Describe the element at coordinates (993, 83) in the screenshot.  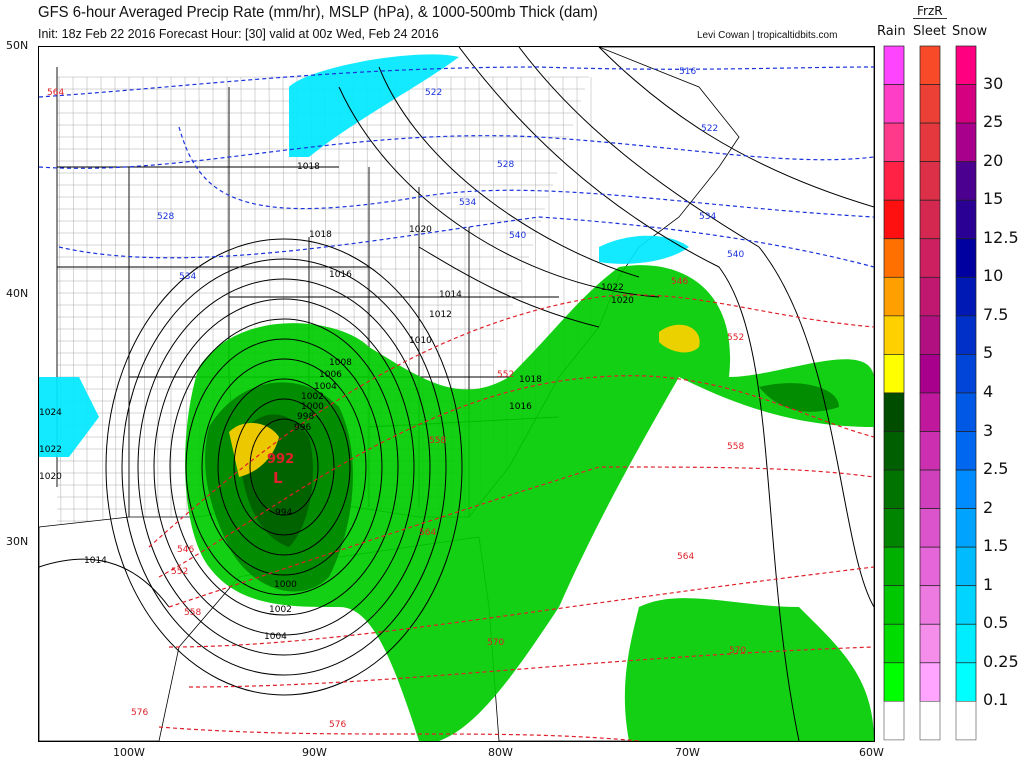
I see `legend-label: 30` at that location.